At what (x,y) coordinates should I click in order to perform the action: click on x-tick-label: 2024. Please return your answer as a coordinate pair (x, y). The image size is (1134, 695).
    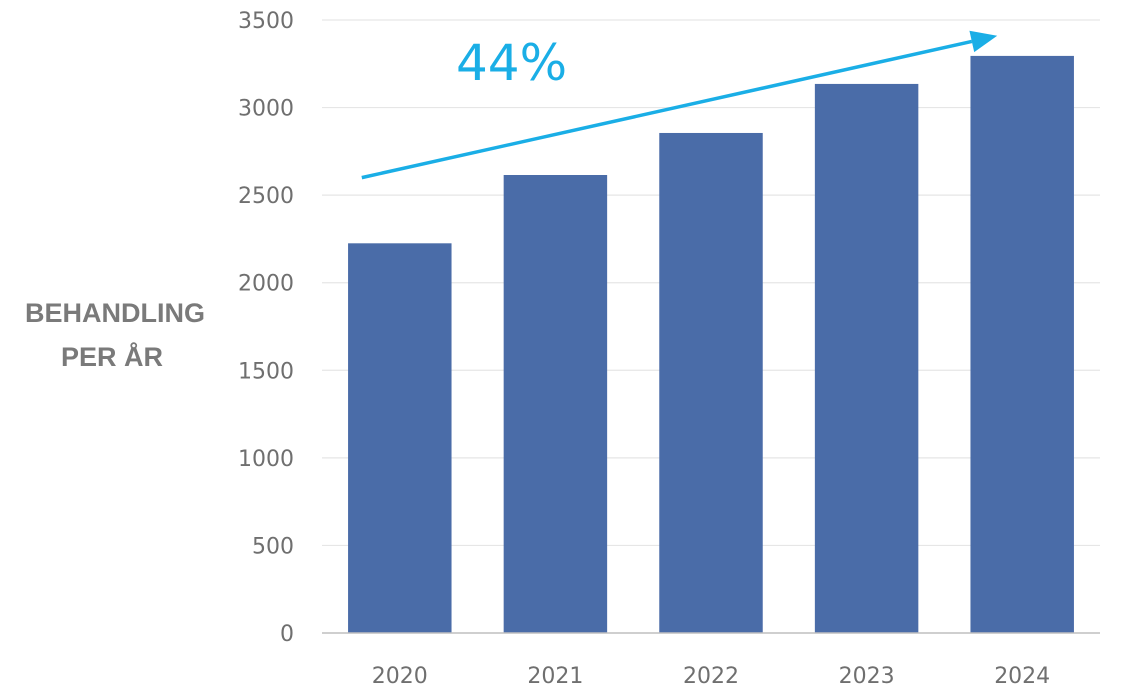
    Looking at the image, I should click on (1022, 676).